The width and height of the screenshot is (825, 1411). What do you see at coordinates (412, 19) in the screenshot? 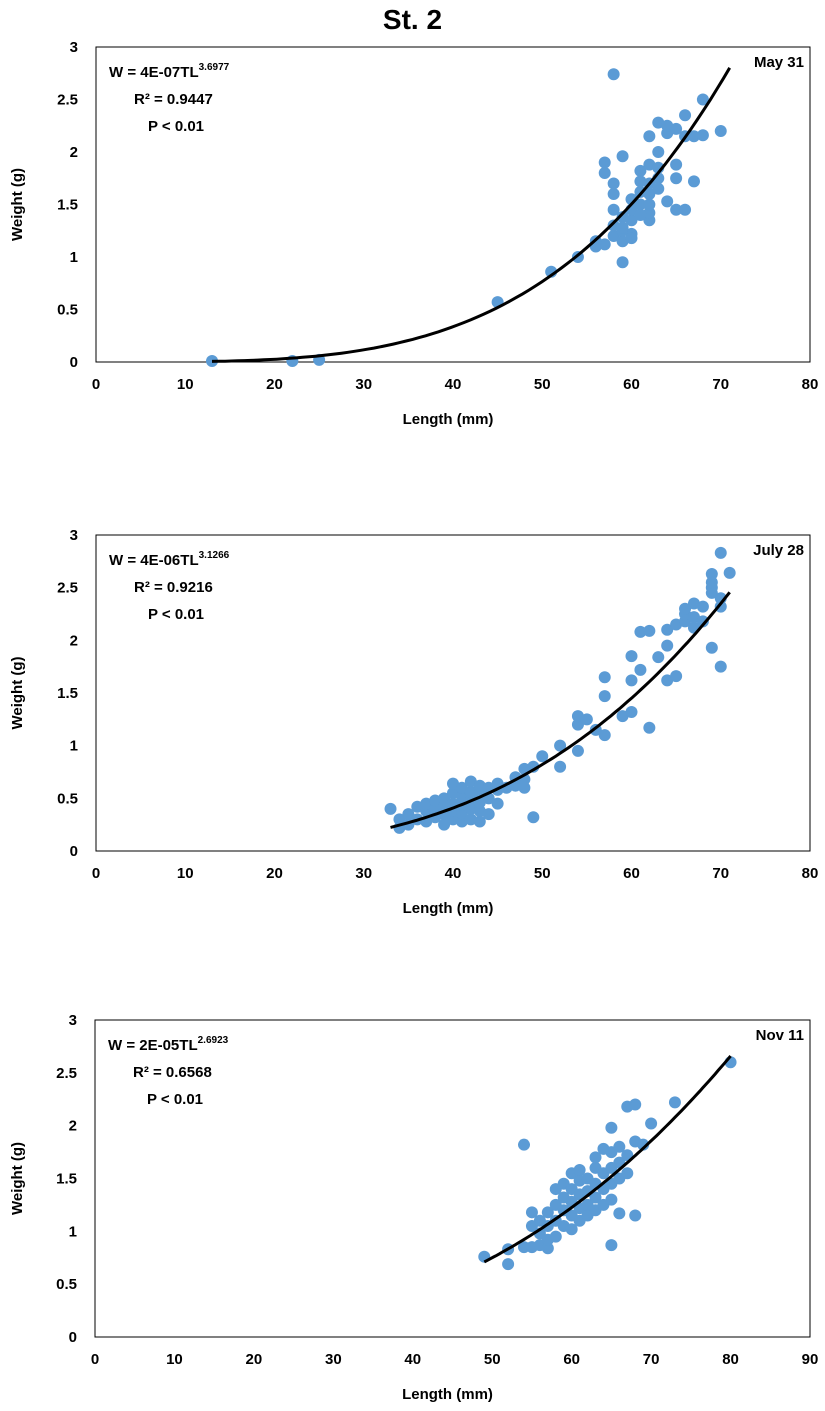
I see `figure-title: St. 2` at bounding box center [412, 19].